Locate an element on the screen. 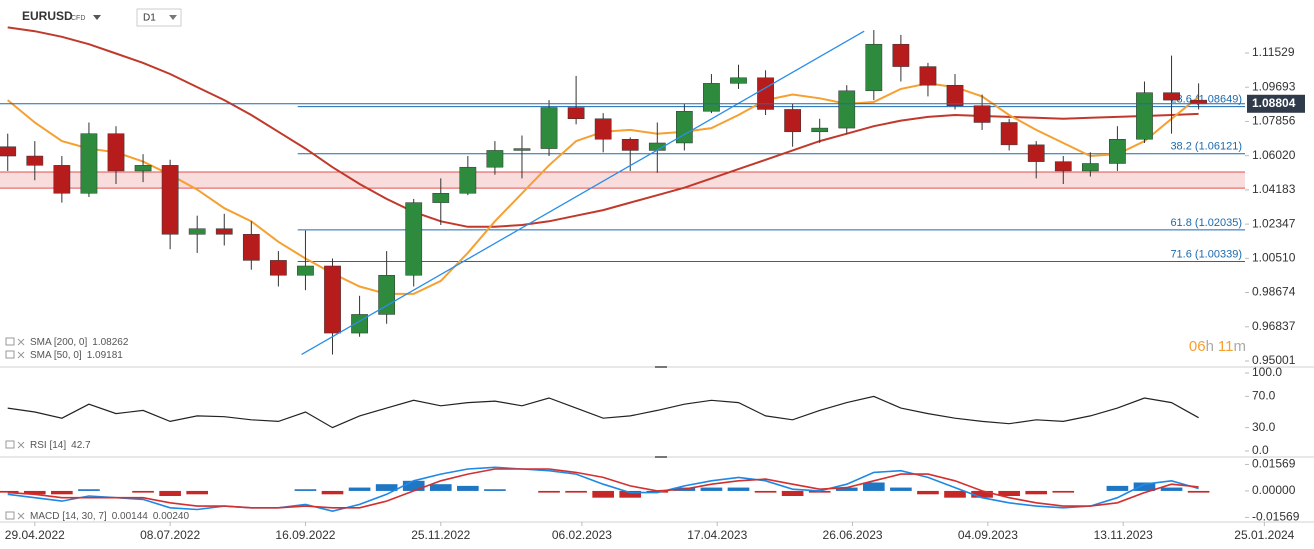  legend-entry: MACD [14, 30, 7] 0.00144 0.00240 is located at coordinates (109, 516).